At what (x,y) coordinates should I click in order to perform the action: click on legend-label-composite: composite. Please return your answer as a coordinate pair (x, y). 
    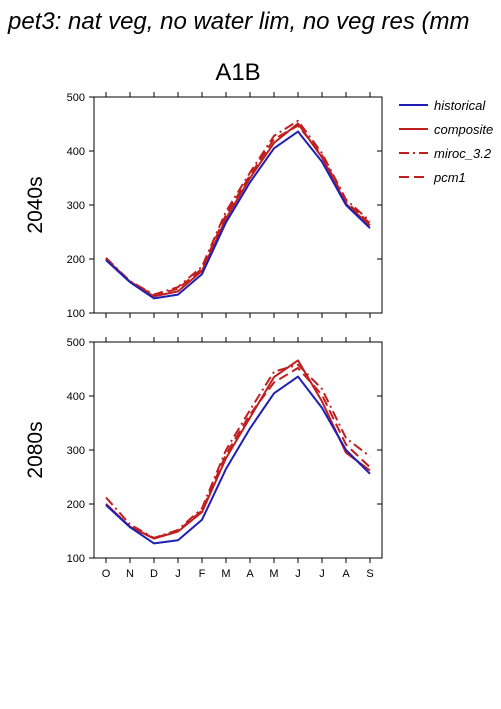
    Looking at the image, I should click on (463, 129).